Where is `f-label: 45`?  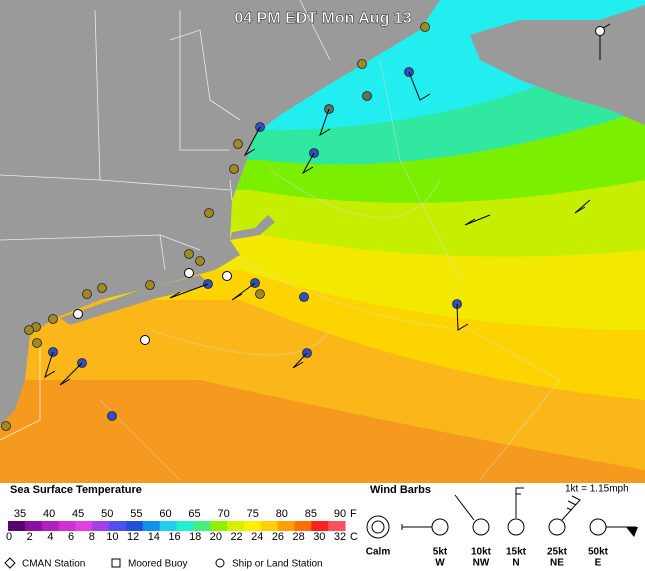 f-label: 45 is located at coordinates (78, 514).